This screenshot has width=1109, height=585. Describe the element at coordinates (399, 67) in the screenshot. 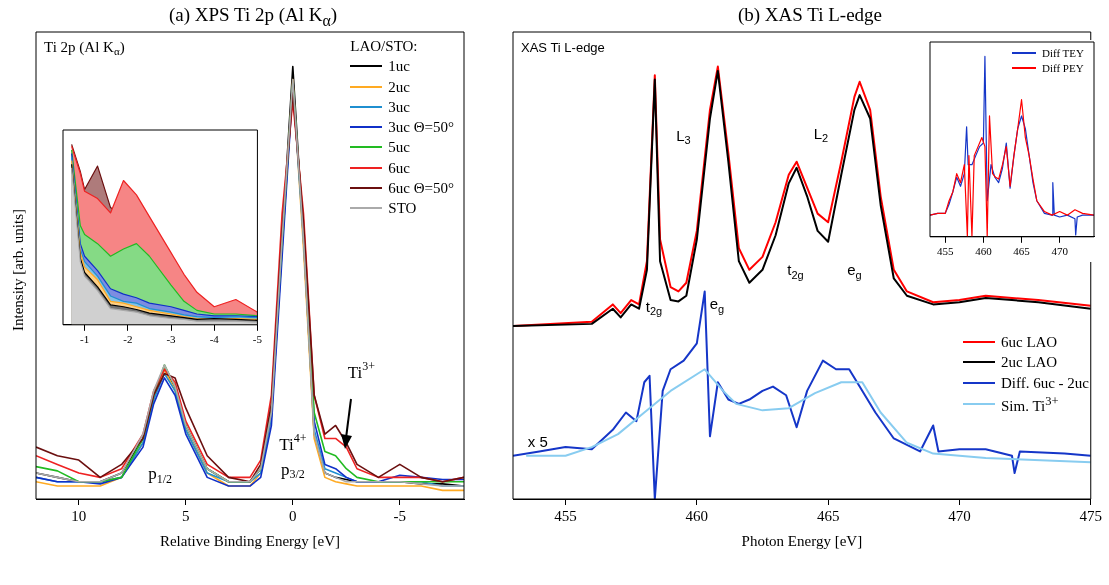

I see `legend-label: 1uc` at that location.